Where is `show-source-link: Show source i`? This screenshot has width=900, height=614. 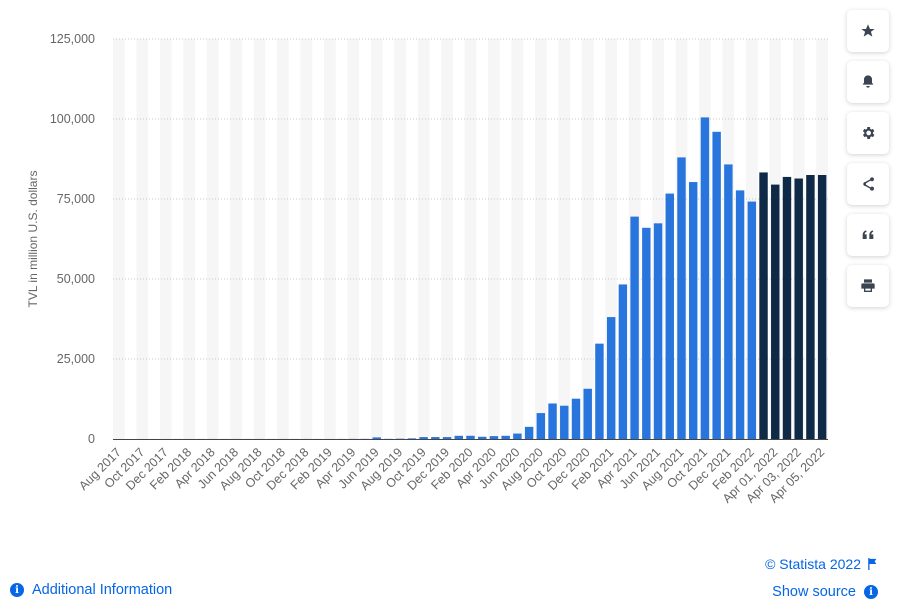 show-source-link: Show source i is located at coordinates (825, 592).